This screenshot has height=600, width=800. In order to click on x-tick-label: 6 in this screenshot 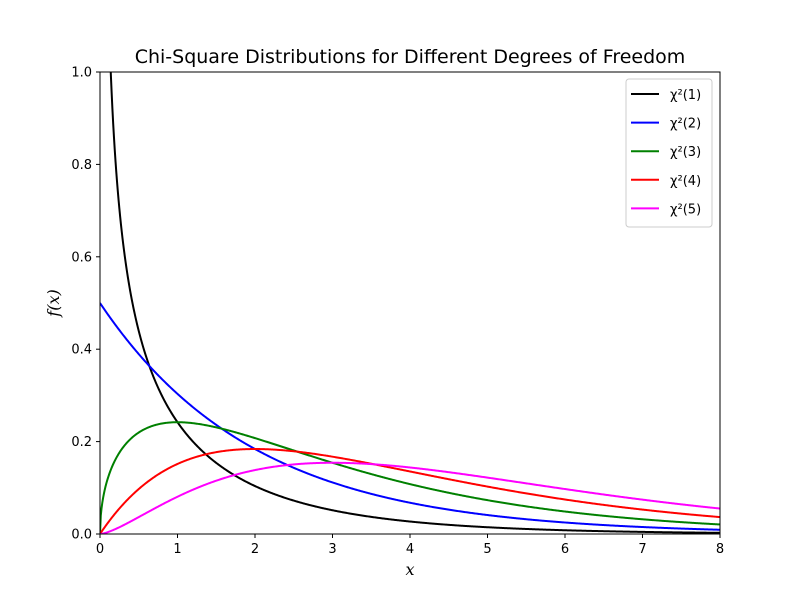, I will do `click(565, 549)`.